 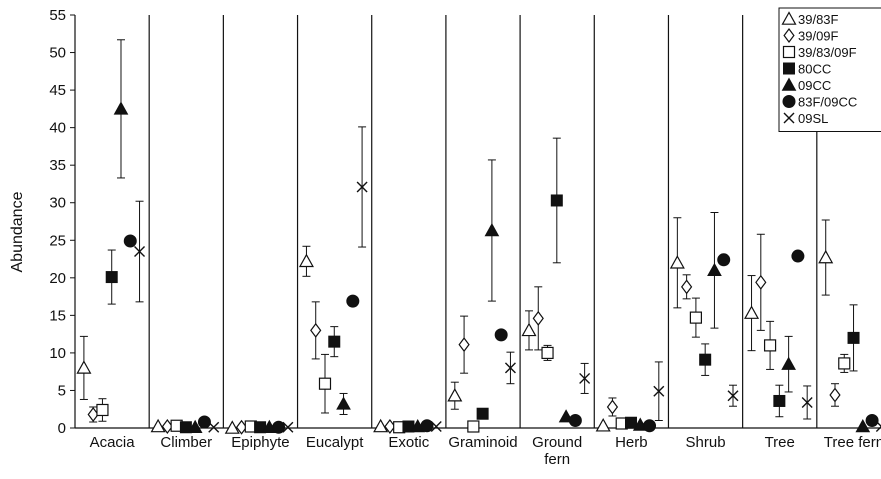 I want to click on x-category-label: Ground, so click(x=557, y=442).